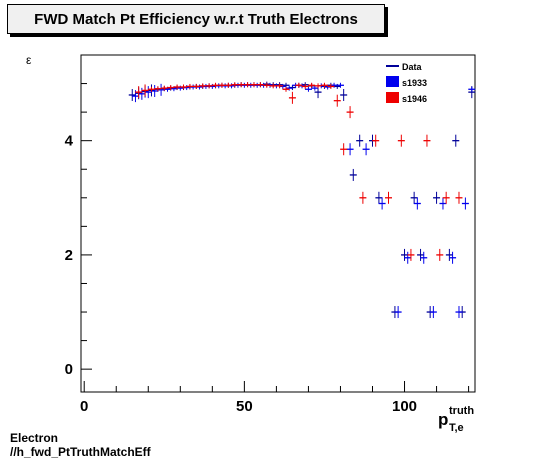  Describe the element at coordinates (456, 428) in the screenshot. I see `x-axis-label-sub: T,e` at that location.